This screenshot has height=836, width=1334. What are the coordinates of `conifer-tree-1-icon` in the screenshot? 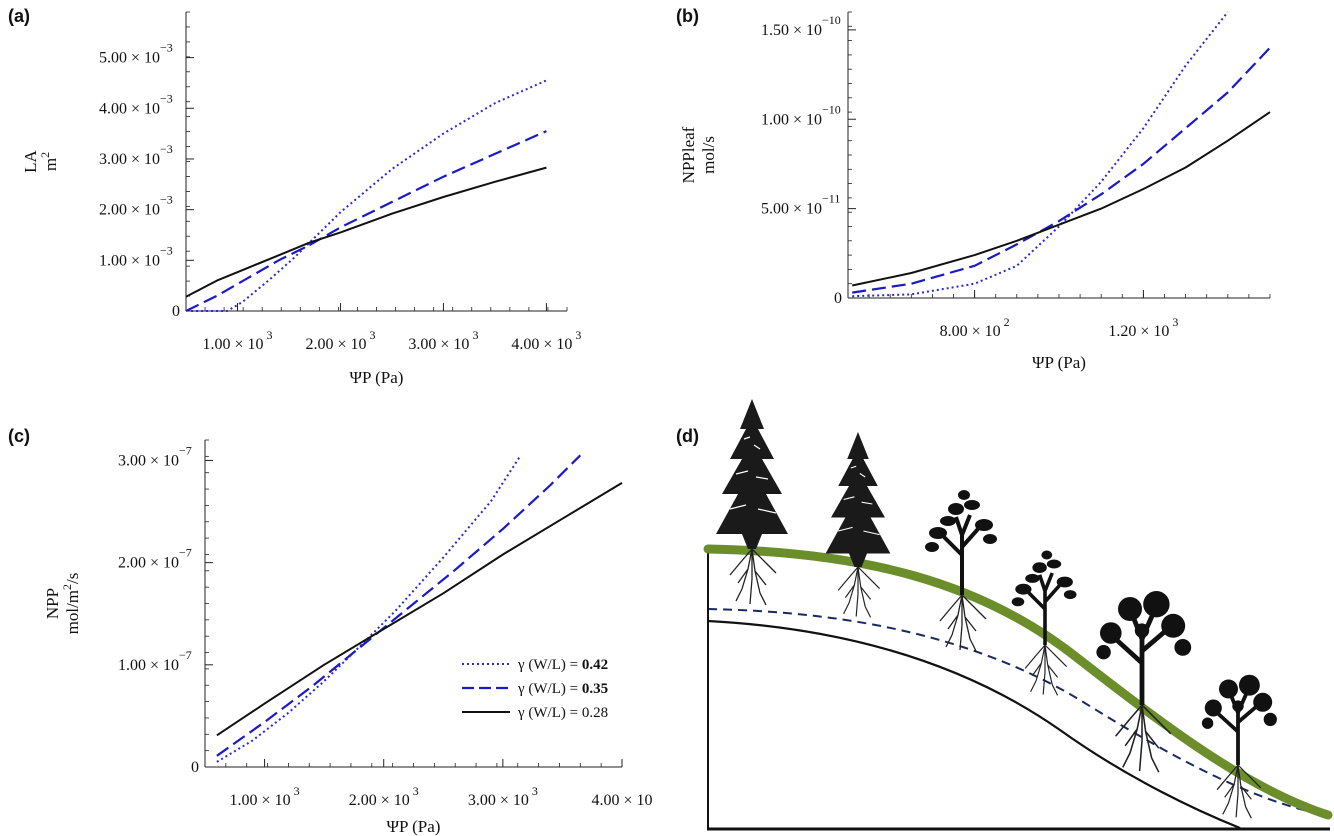 It's located at (752, 502).